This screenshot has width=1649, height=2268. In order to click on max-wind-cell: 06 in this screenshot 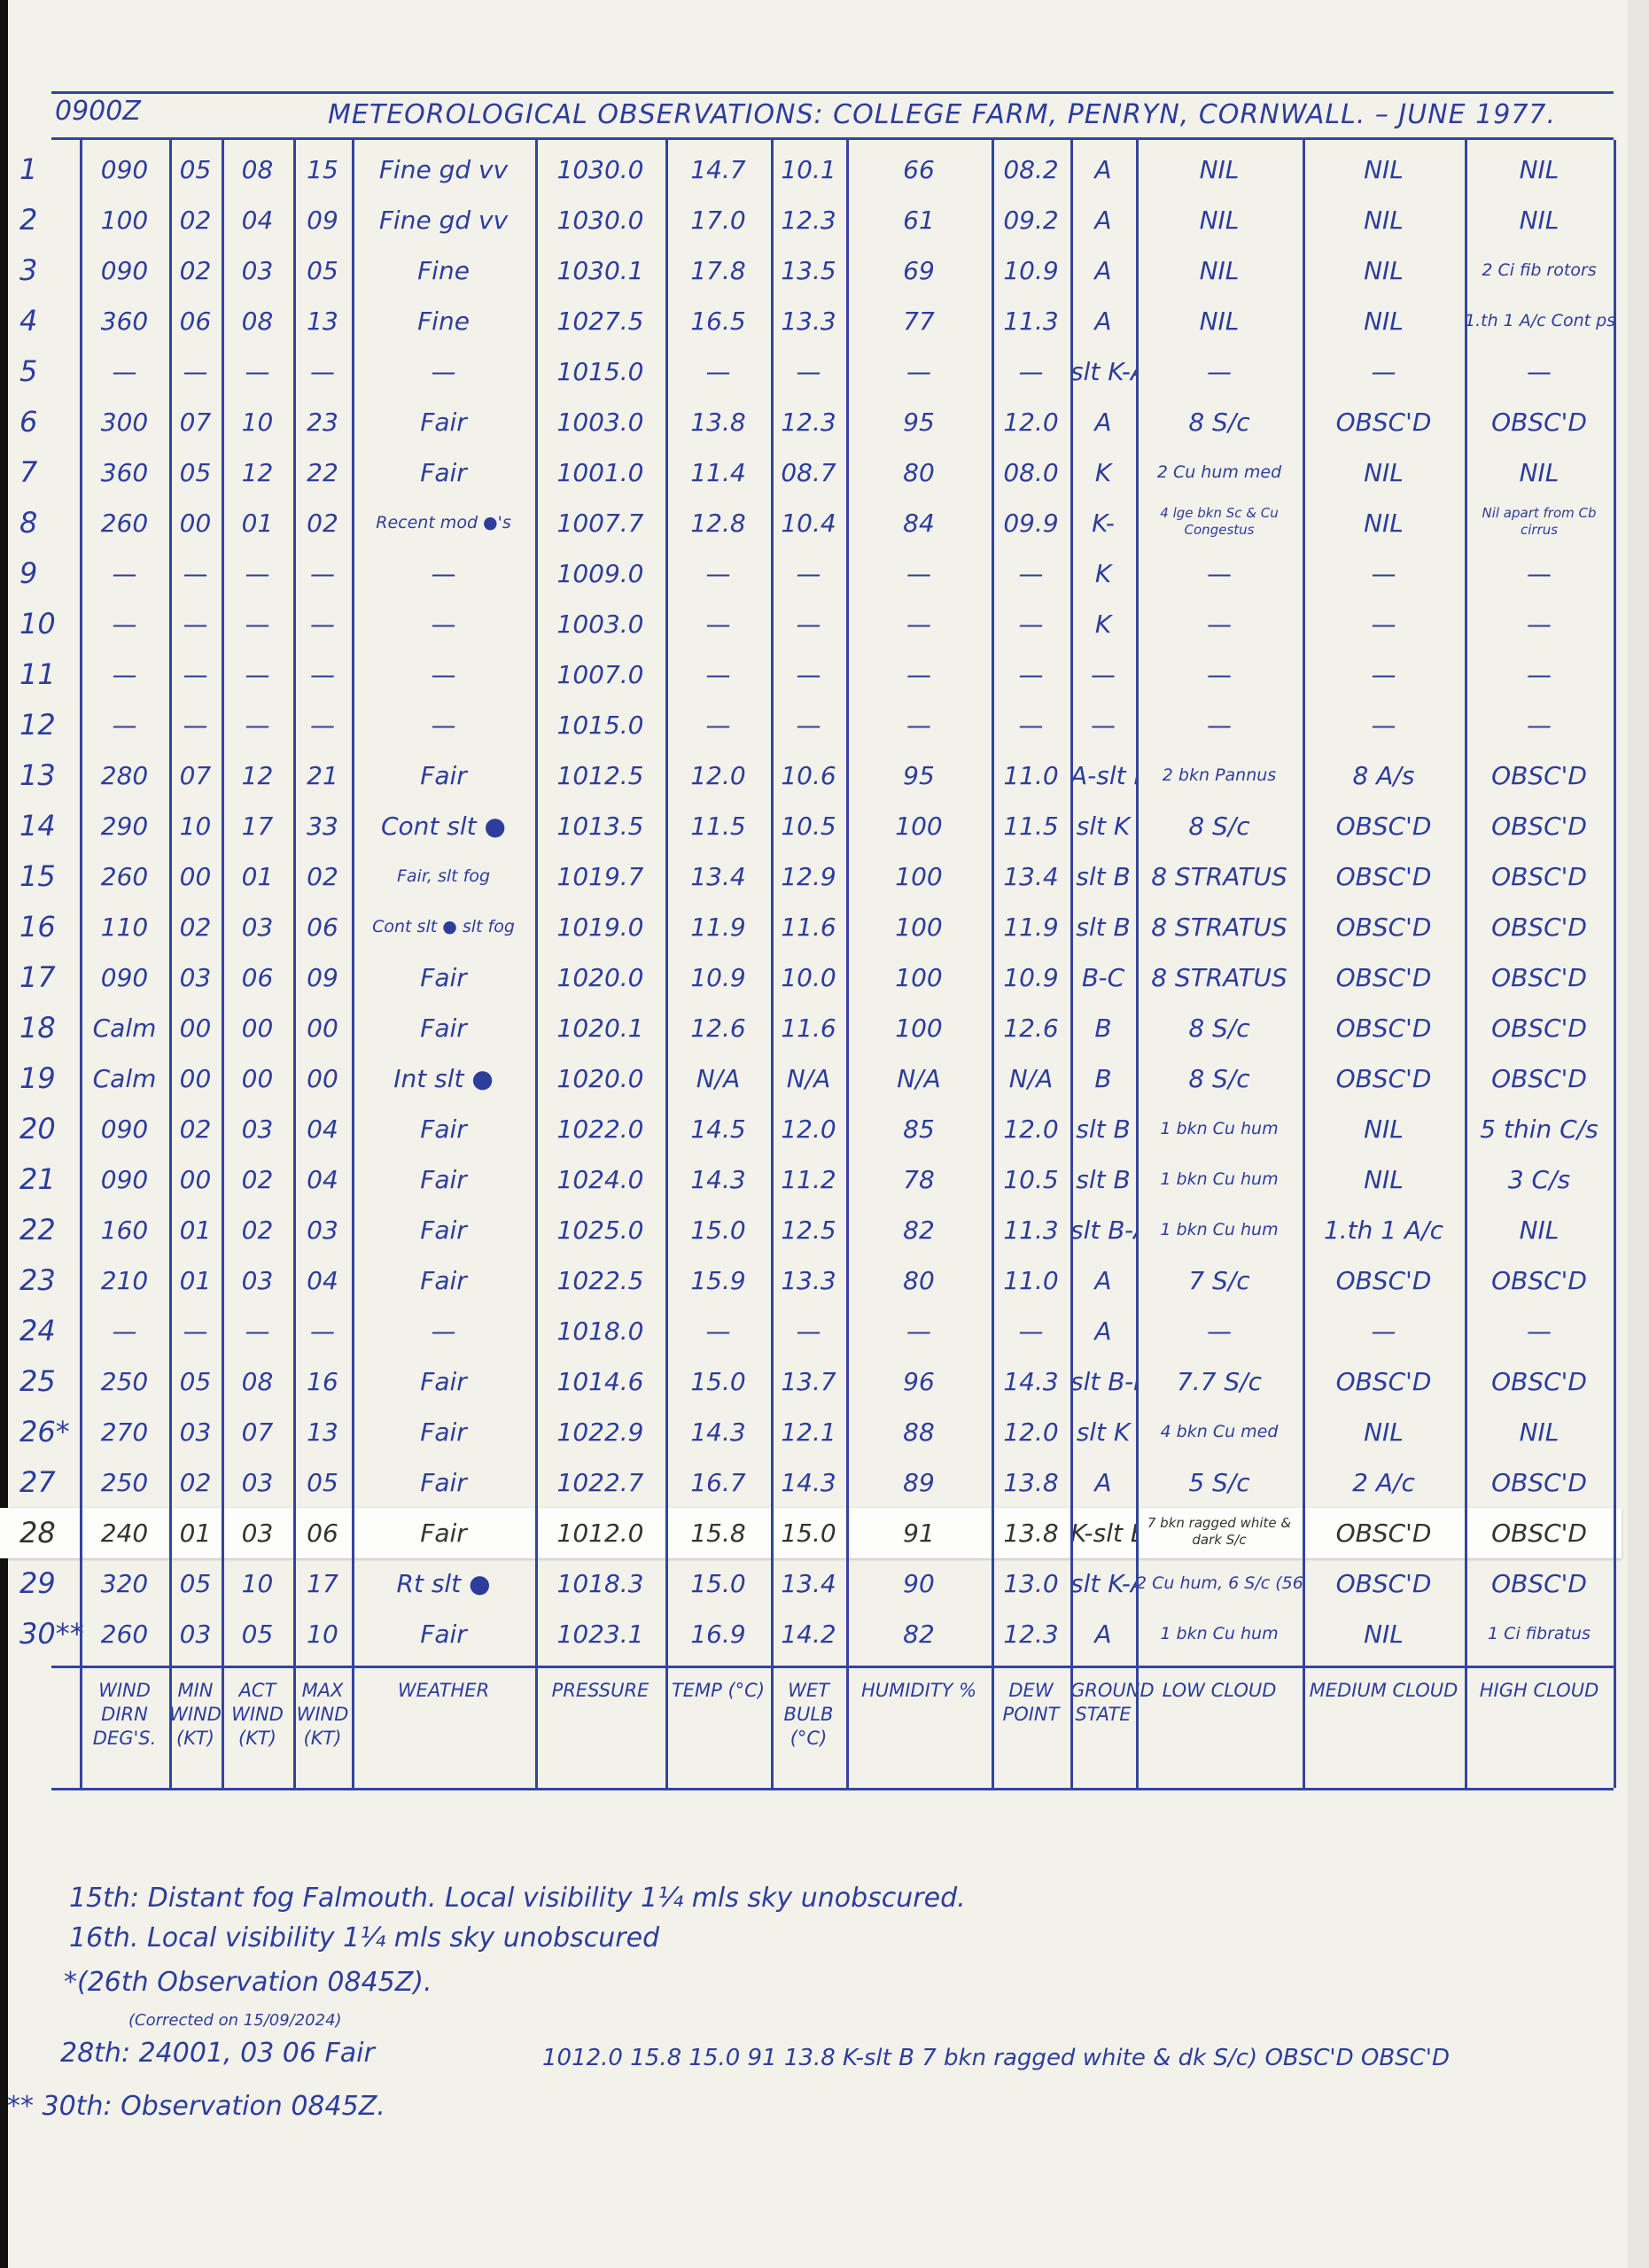, I will do `click(322, 1533)`.